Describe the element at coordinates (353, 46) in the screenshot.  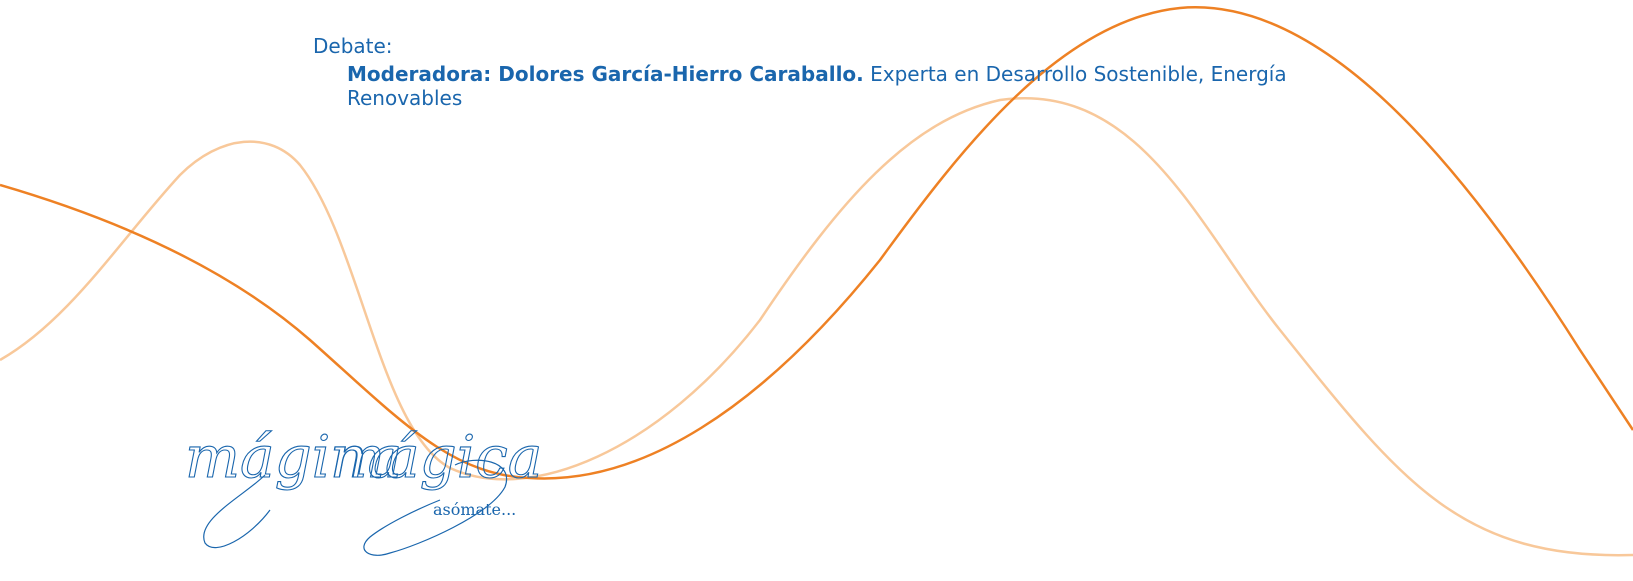
I see `debate-heading: Debate:` at that location.